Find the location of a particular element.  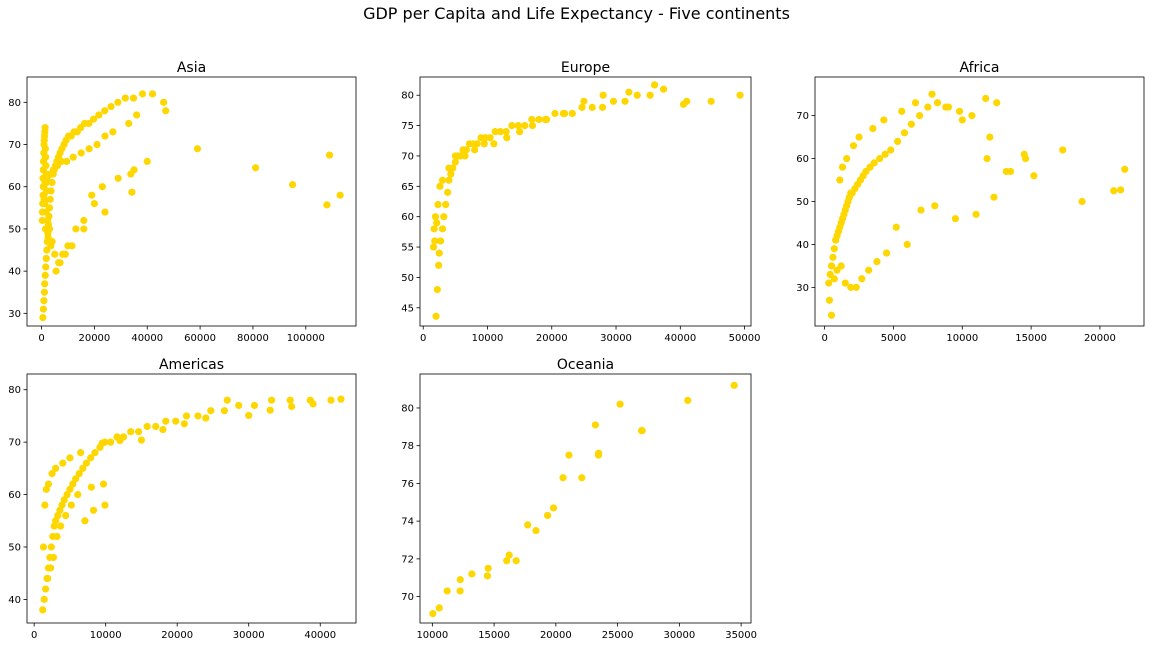

oceania-ytick-label: 72 is located at coordinates (407, 559).